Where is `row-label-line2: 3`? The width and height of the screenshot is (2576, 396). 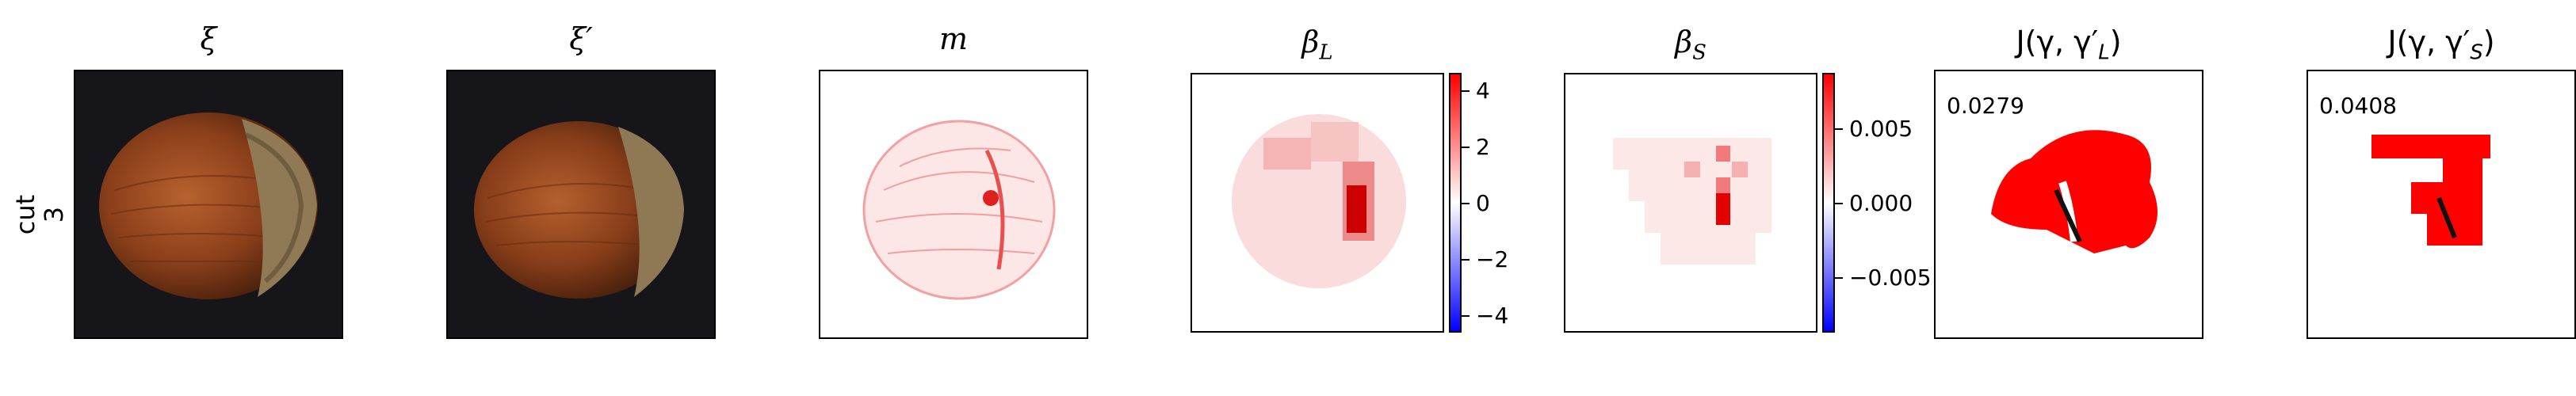 row-label-line2: 3 is located at coordinates (54, 214).